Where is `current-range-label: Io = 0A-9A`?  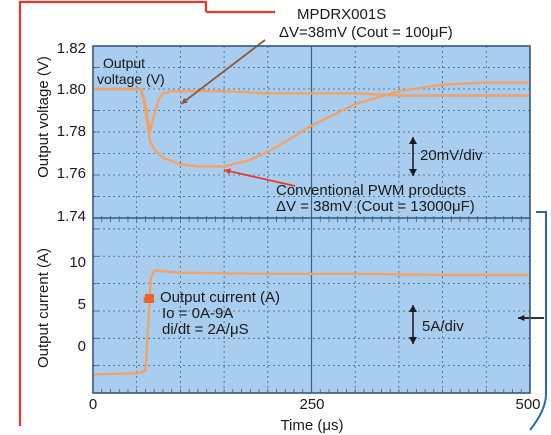 current-range-label: Io = 0A-9A is located at coordinates (197, 313).